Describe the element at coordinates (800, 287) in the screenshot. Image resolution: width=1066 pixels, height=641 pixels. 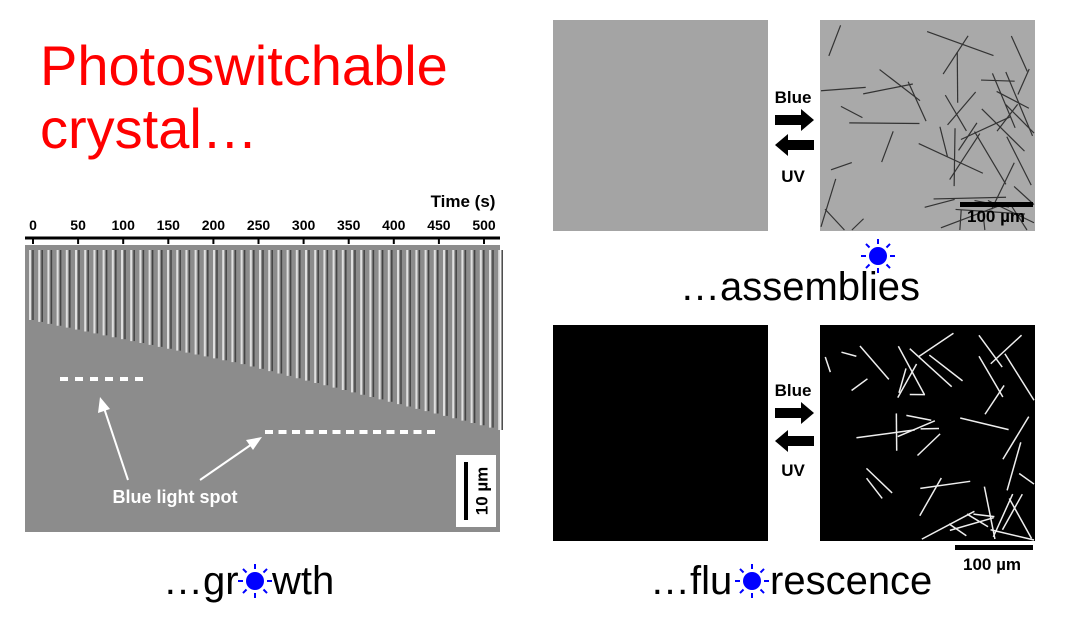
I see `caption: …assemblies` at that location.